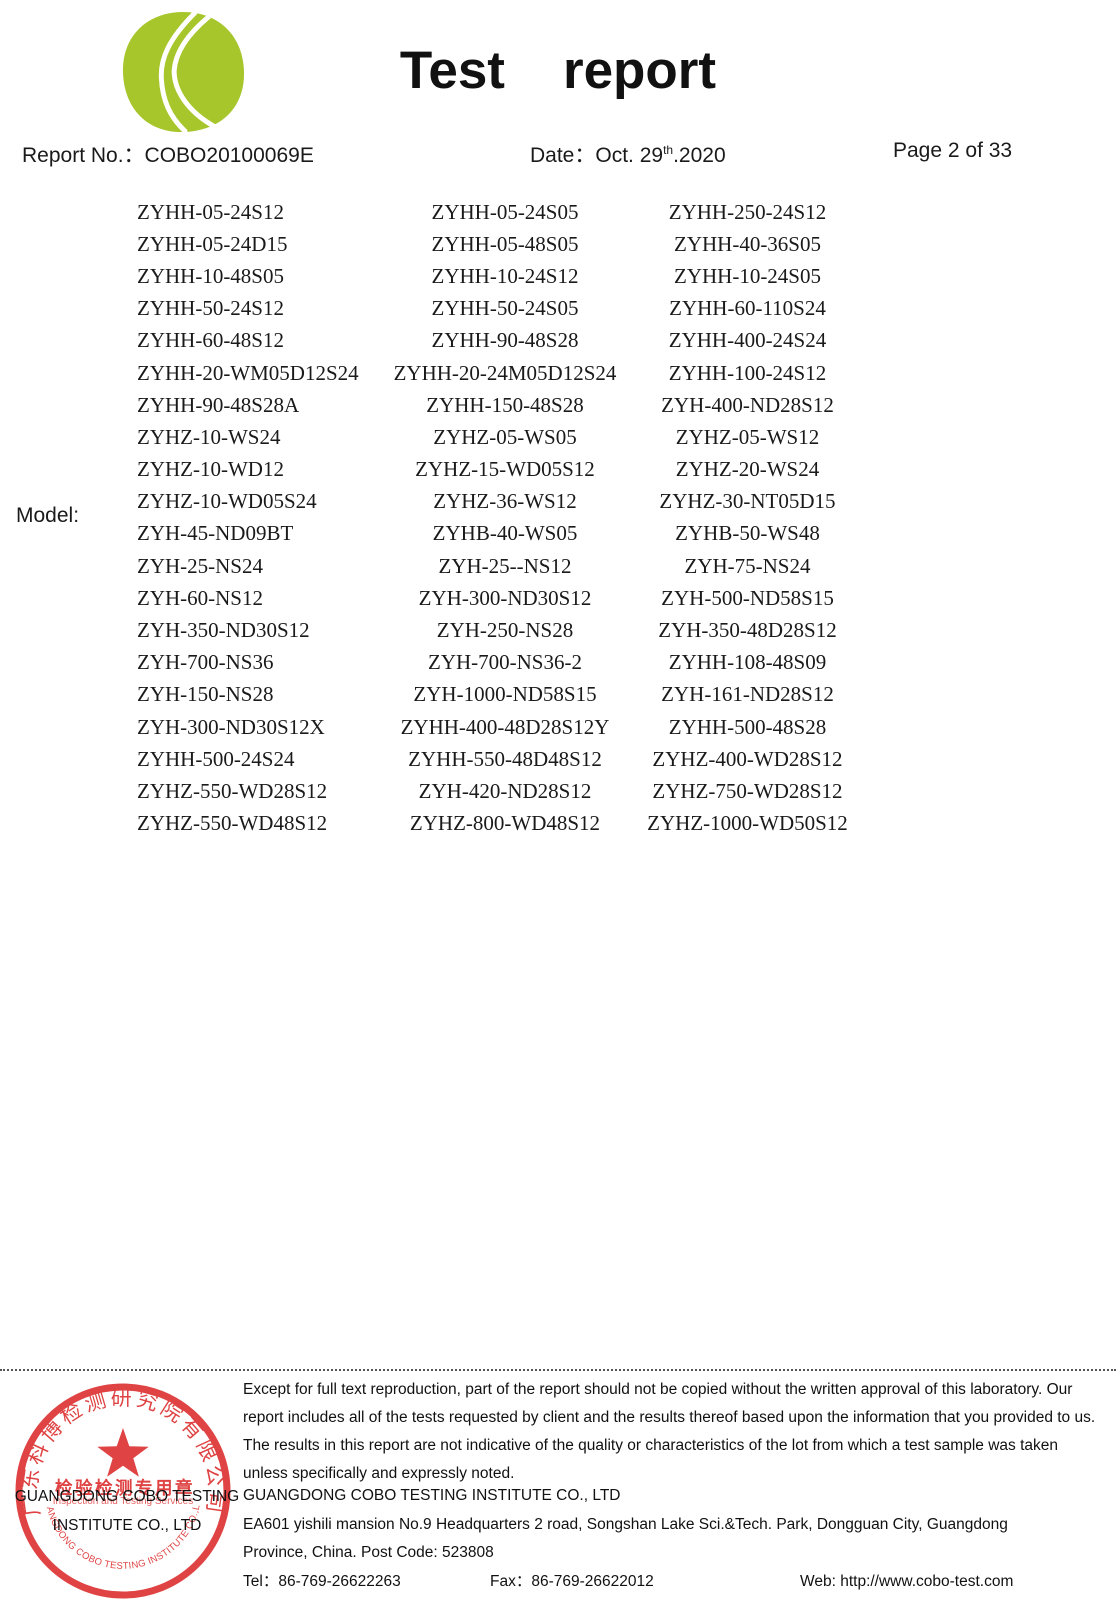 The height and width of the screenshot is (1599, 1116). I want to click on model-cell: ZYHZ-20-WS24, so click(747, 469).